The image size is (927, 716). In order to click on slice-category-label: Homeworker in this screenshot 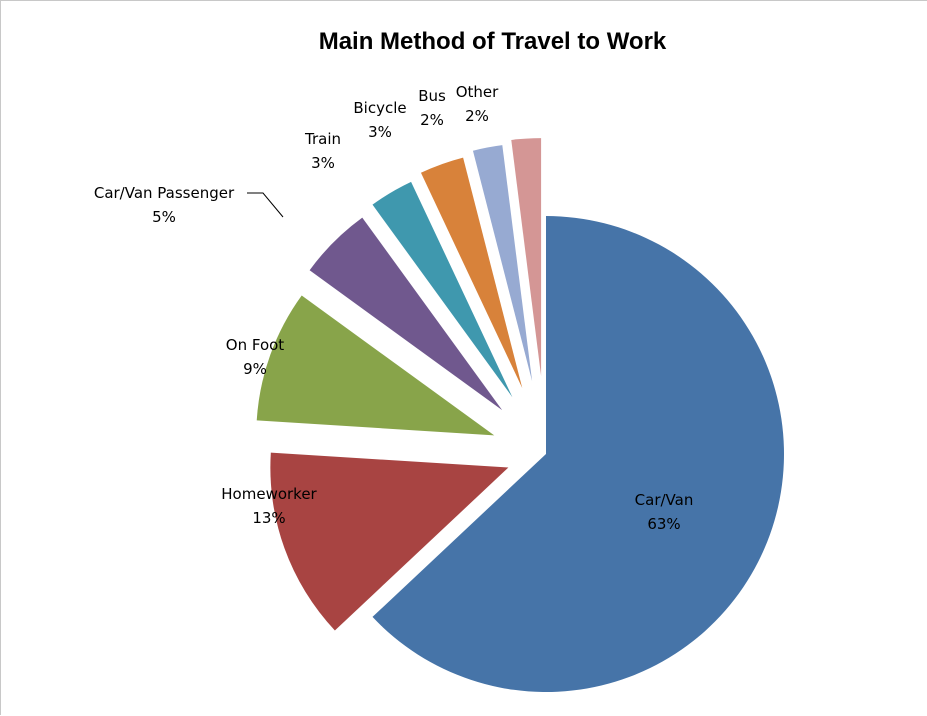, I will do `click(269, 494)`.